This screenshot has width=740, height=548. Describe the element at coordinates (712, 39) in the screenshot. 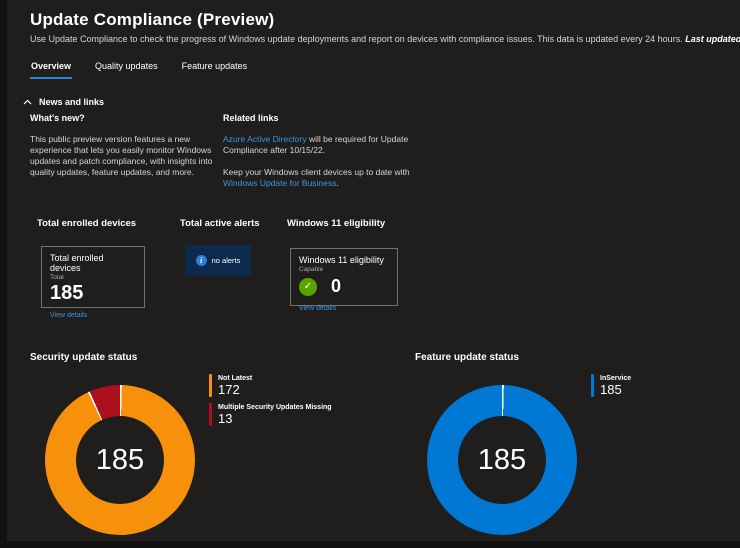

I see `last-updated-text: Last updated: 9/14/2022` at that location.